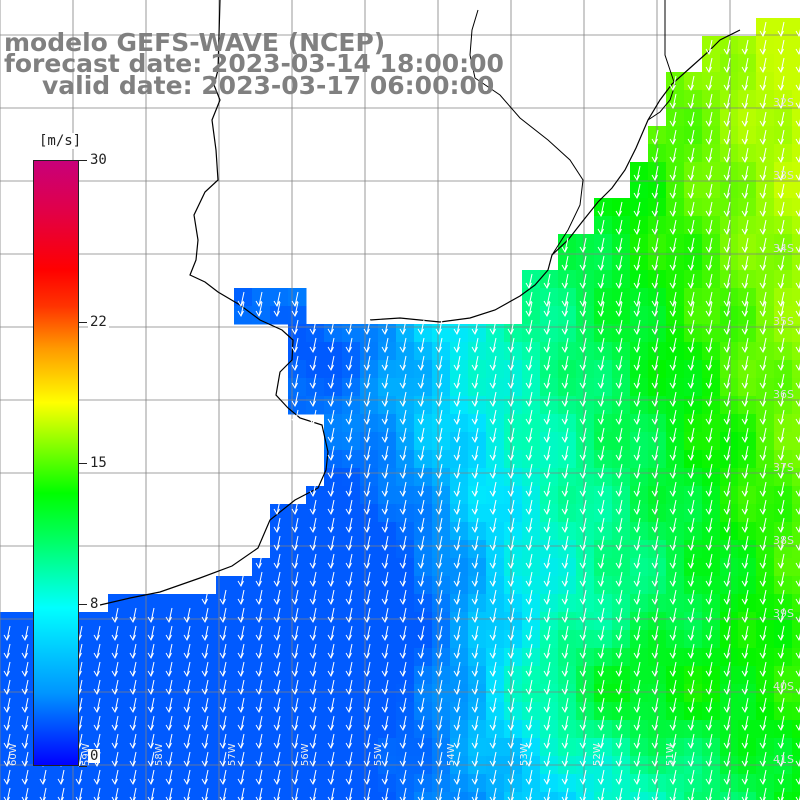 The image size is (800, 800). I want to click on colorbar-tick, so click(83, 322).